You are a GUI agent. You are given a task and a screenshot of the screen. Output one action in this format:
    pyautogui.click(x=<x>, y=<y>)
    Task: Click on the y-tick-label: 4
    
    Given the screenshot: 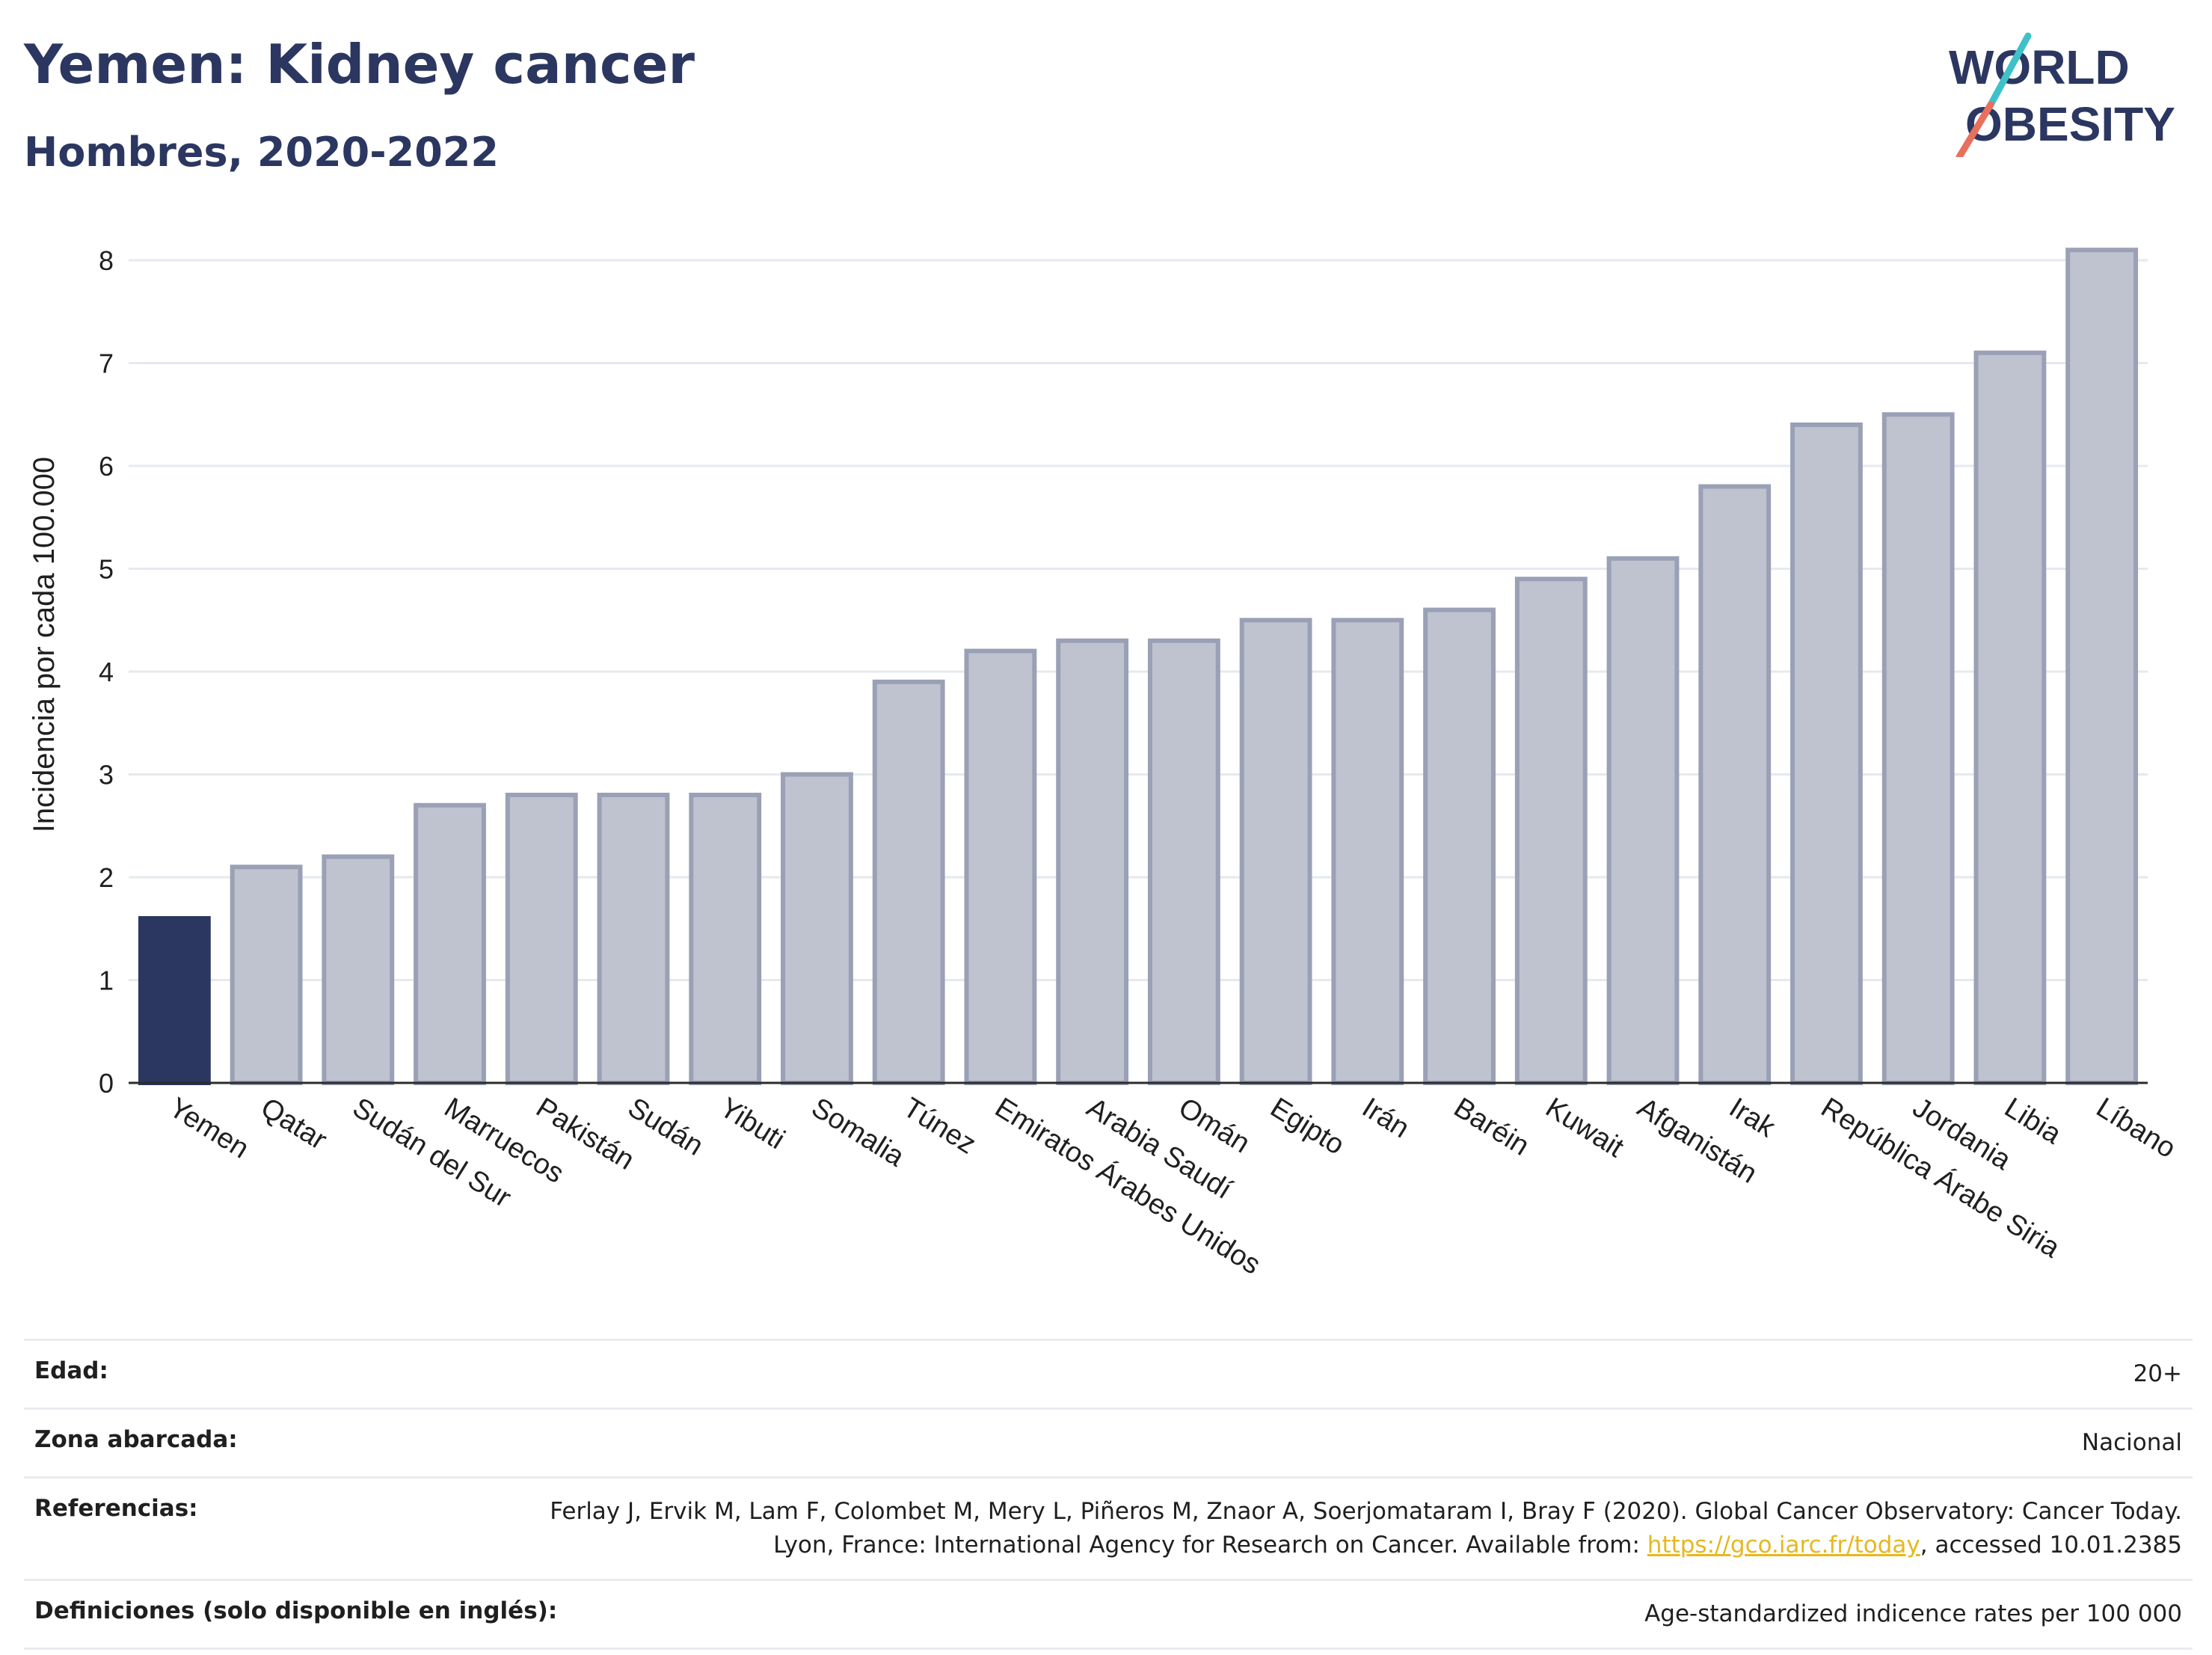 What is the action you would take?
    pyautogui.click(x=106, y=672)
    